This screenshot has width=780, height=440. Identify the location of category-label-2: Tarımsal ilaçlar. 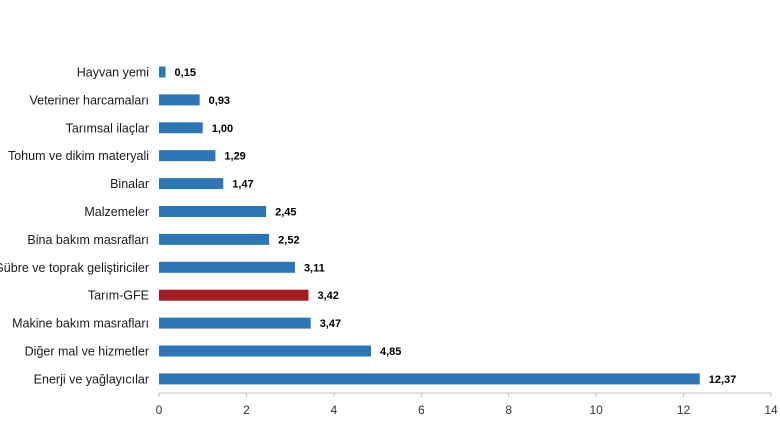
(107, 128).